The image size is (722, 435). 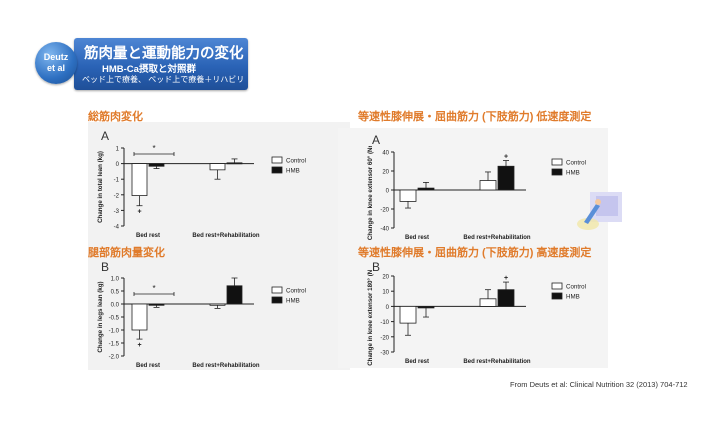 I want to click on y-tick-label: 1, so click(x=118, y=150).